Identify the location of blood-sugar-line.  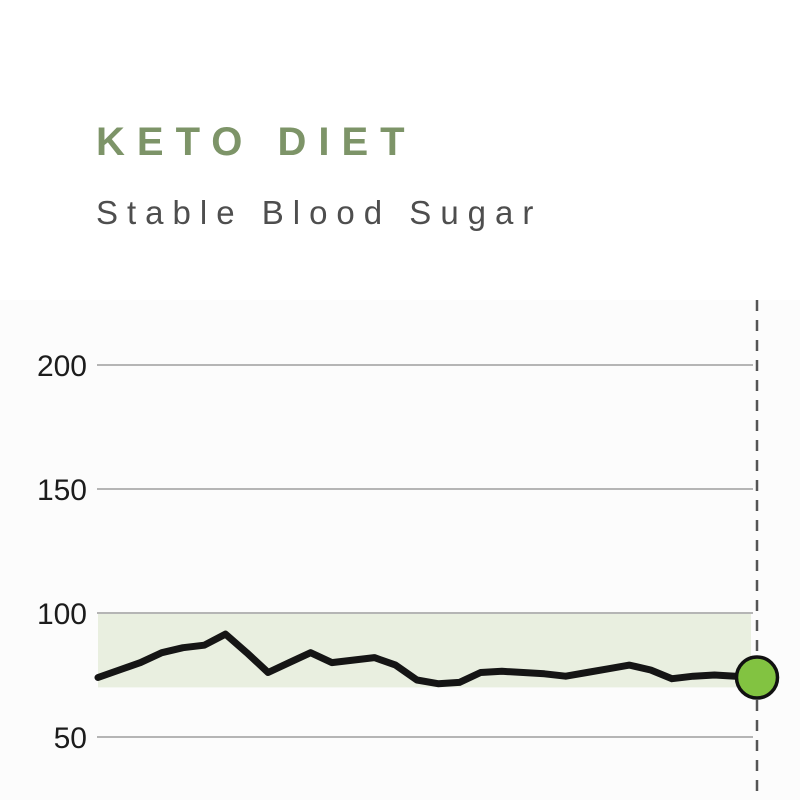
(427, 659).